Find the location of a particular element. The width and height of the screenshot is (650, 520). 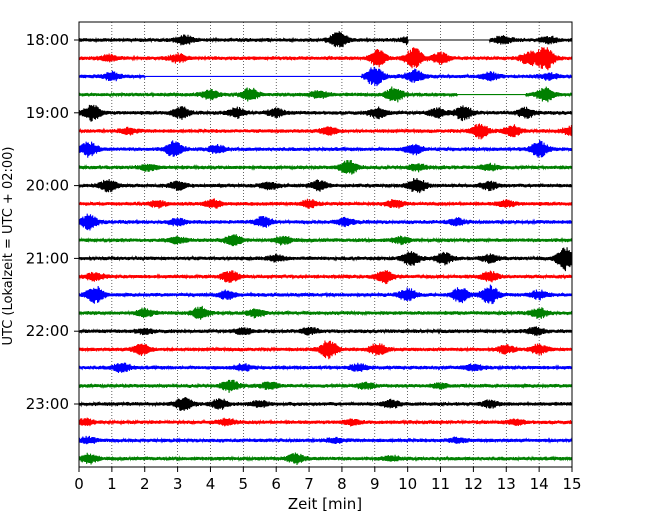

x-tick-label: 9 is located at coordinates (375, 484).